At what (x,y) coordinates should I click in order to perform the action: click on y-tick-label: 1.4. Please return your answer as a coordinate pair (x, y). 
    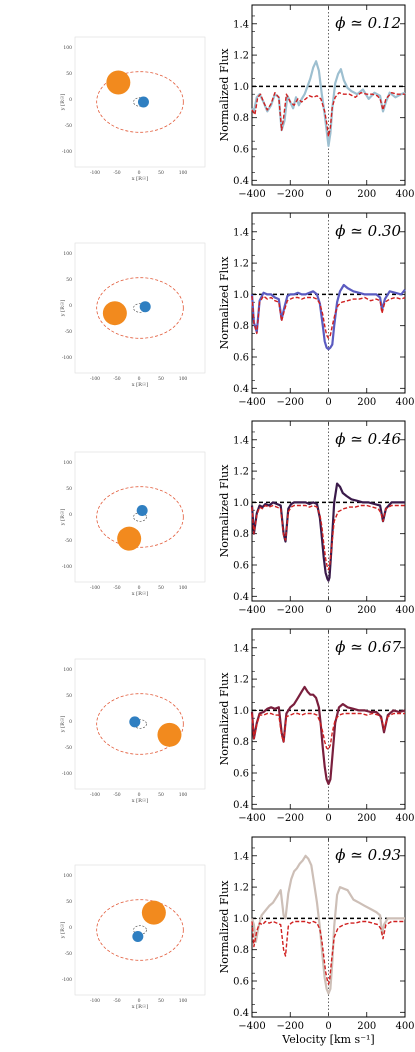
    Looking at the image, I should click on (241, 232).